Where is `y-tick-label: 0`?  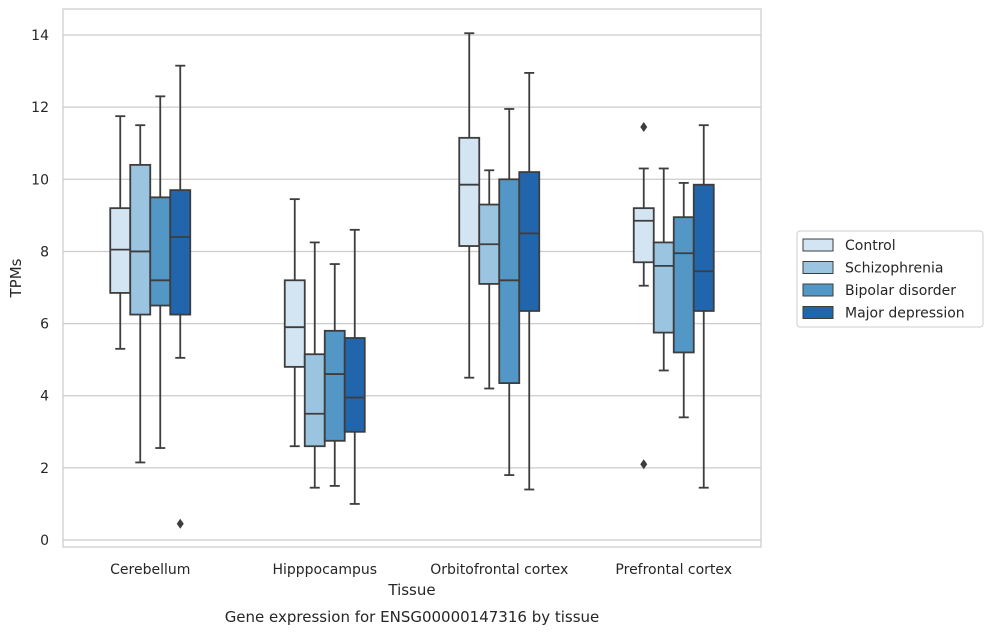
y-tick-label: 0 is located at coordinates (44, 541).